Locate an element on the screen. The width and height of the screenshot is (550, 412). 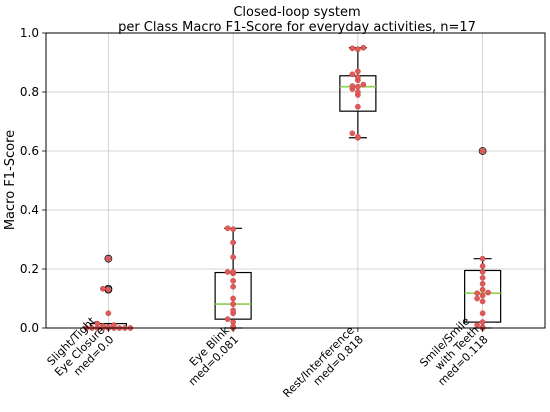
y-tick-label: 0.6 is located at coordinates (29, 151).